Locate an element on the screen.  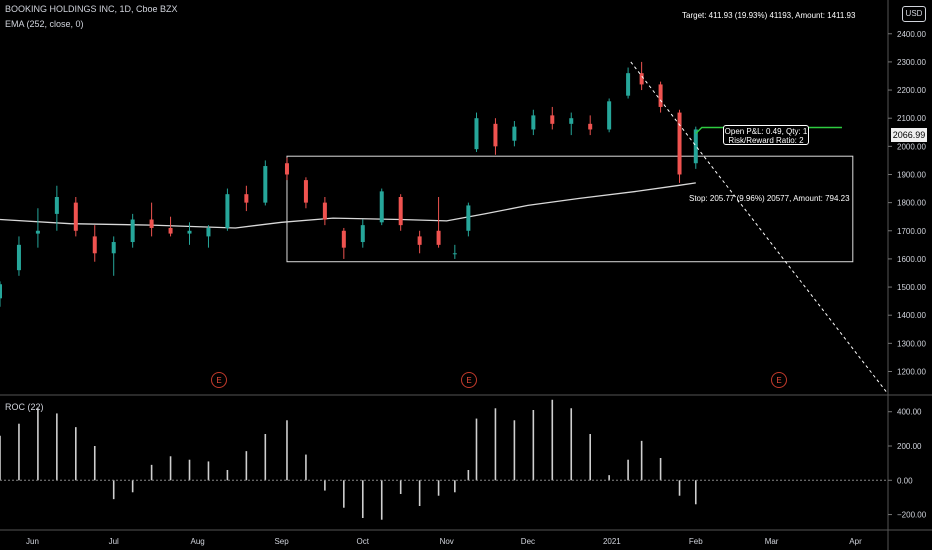
price-tick-label: 1800.00 is located at coordinates (911, 203).